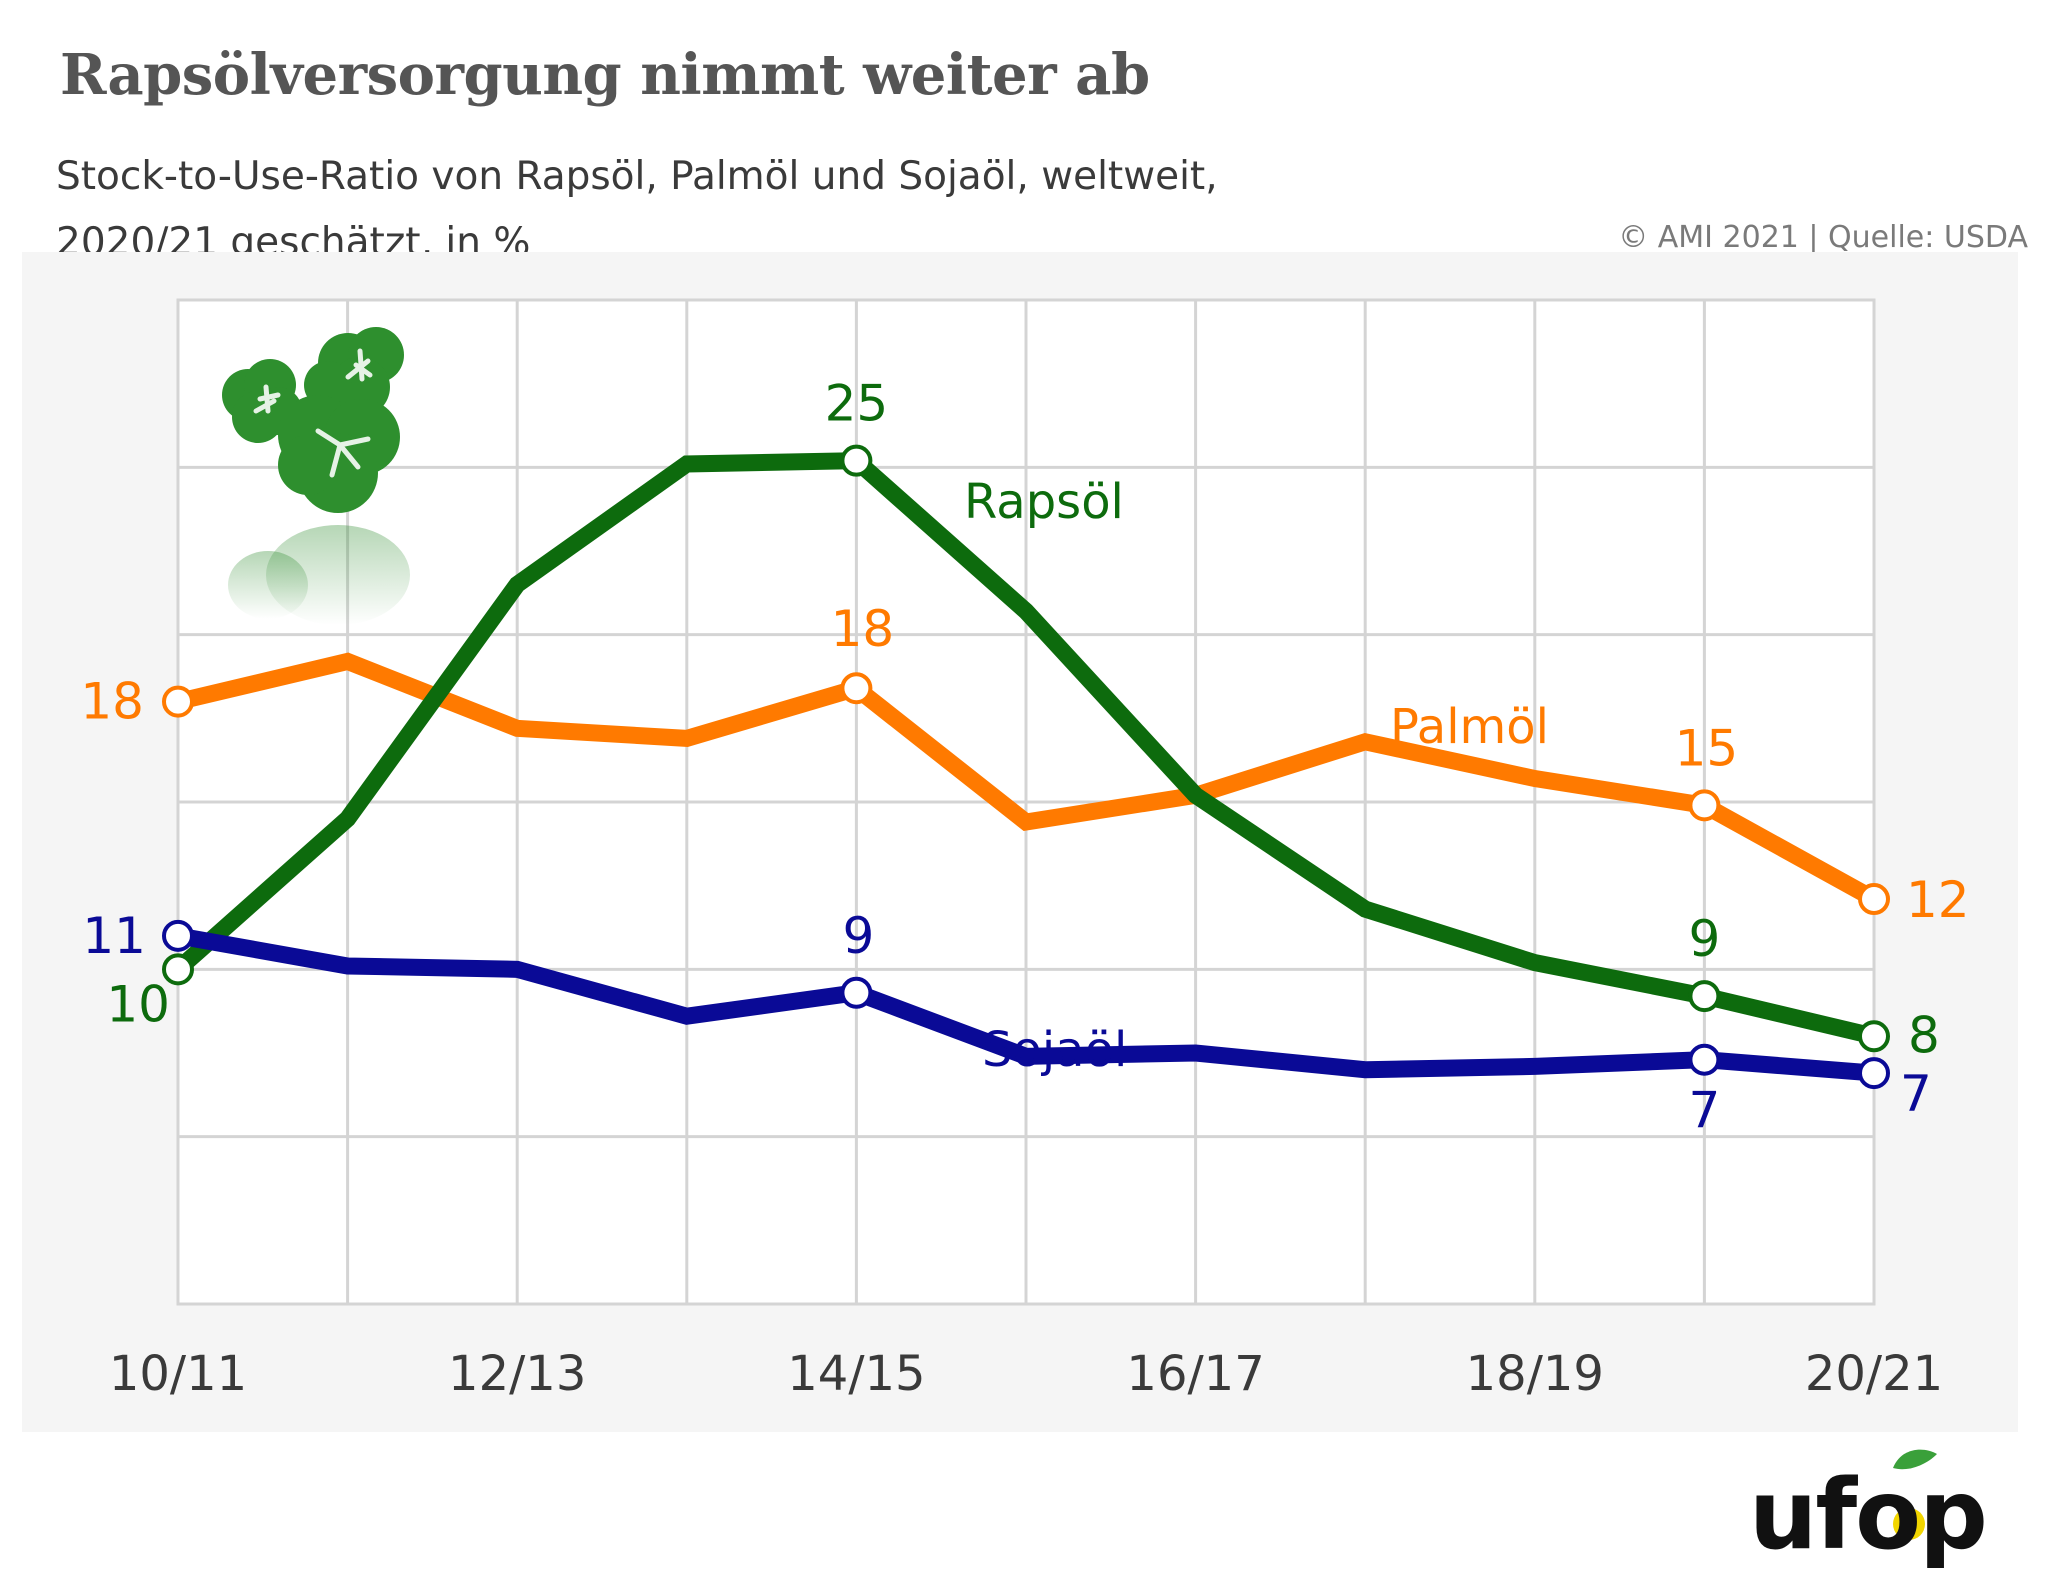  I want to click on x-tick-label: 12/13, so click(517, 1374).